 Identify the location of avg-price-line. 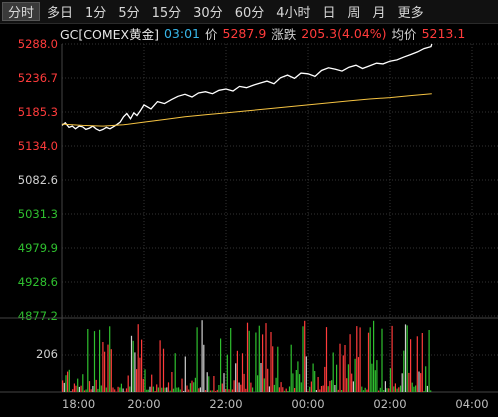
(246, 110).